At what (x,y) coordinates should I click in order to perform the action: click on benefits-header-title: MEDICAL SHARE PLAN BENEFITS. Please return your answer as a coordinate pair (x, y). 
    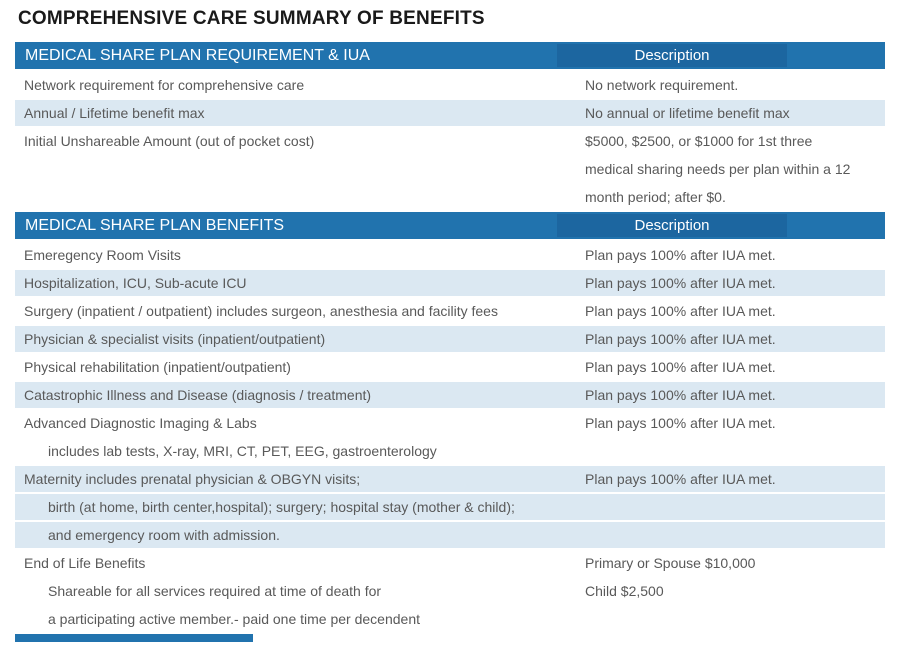
    Looking at the image, I should click on (155, 225).